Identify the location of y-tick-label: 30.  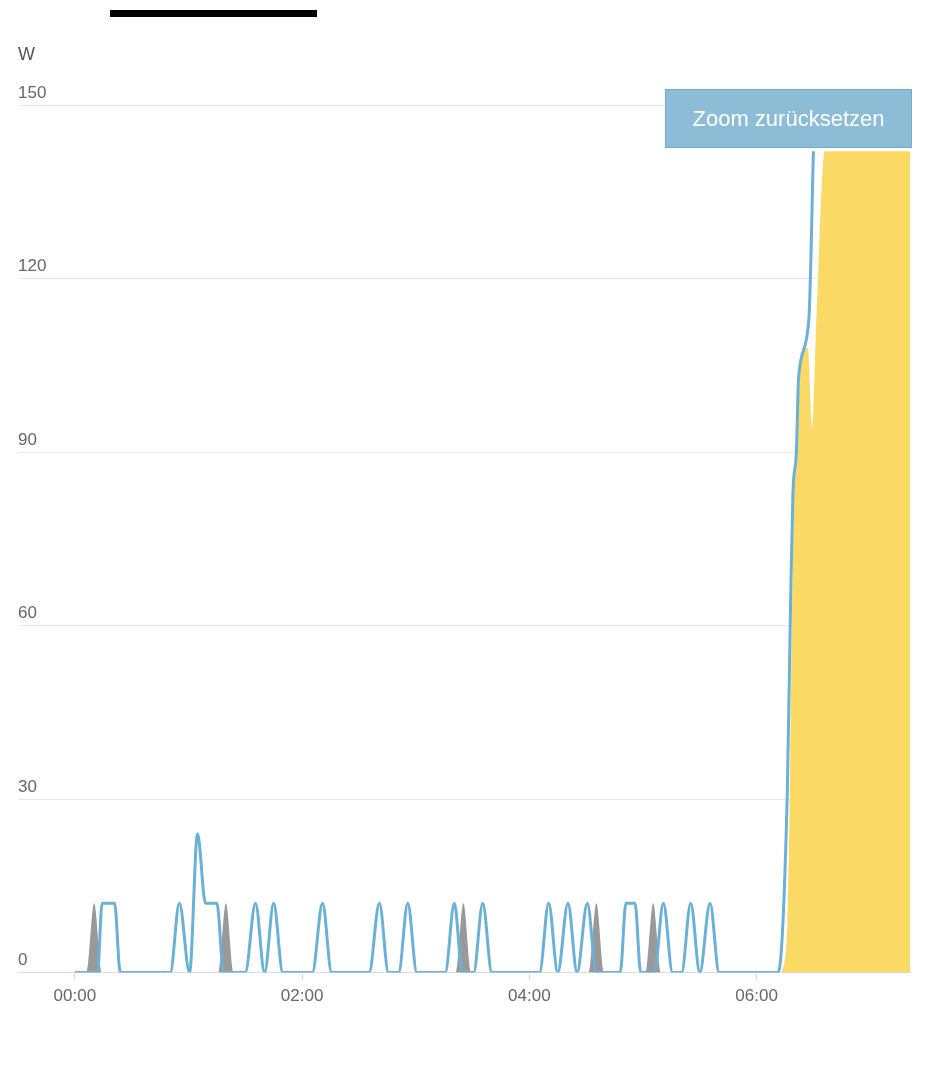
(27, 786).